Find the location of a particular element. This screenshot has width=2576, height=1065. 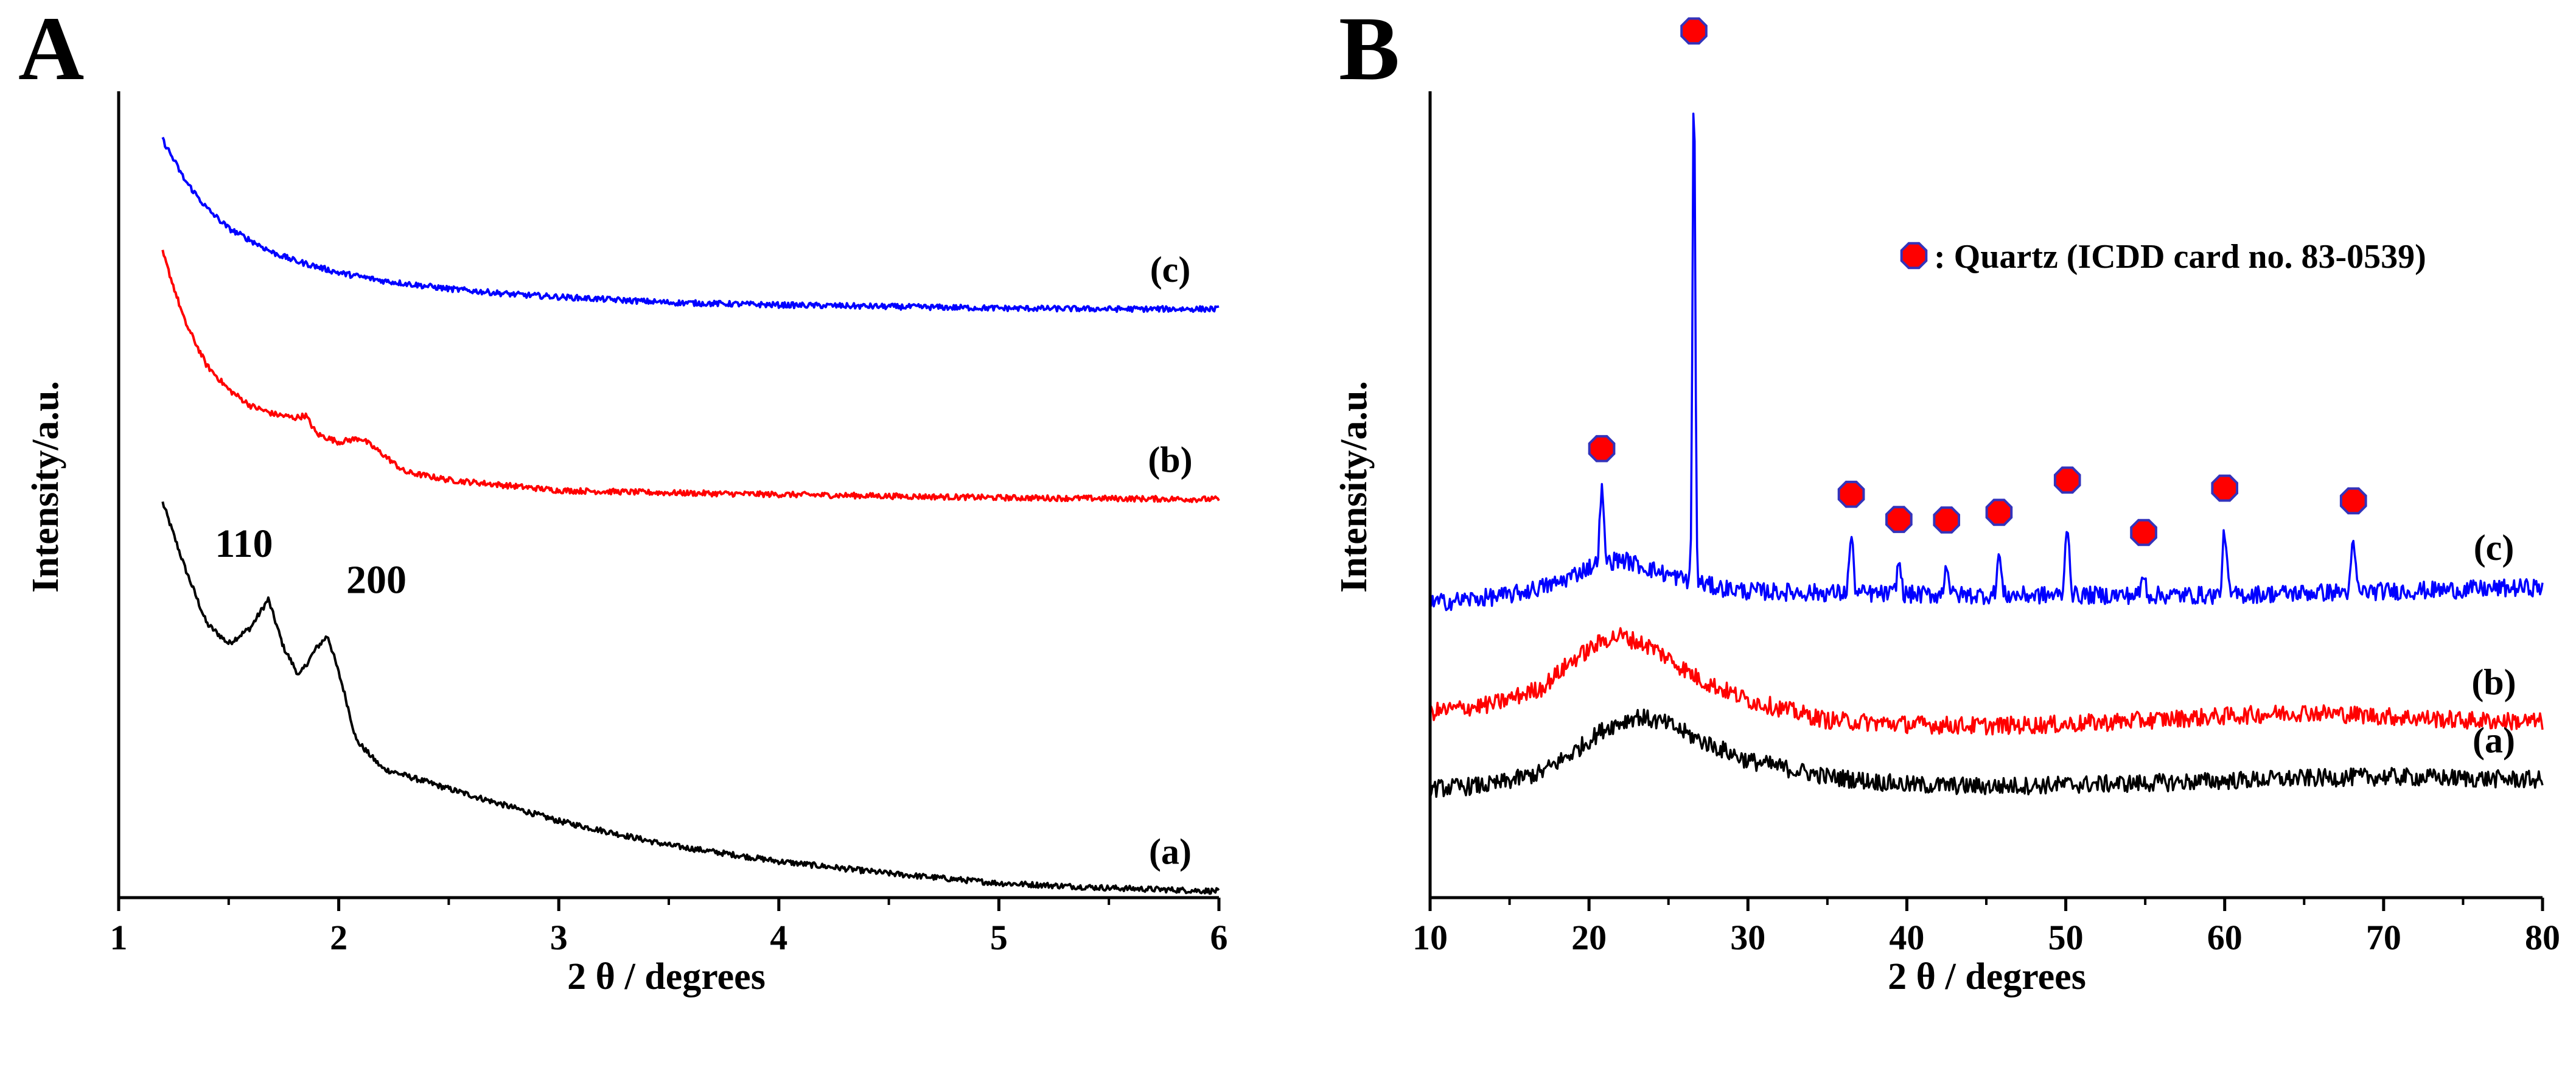

panel-a-ticks: 1 2 3 4 5 6 is located at coordinates (669, 927).